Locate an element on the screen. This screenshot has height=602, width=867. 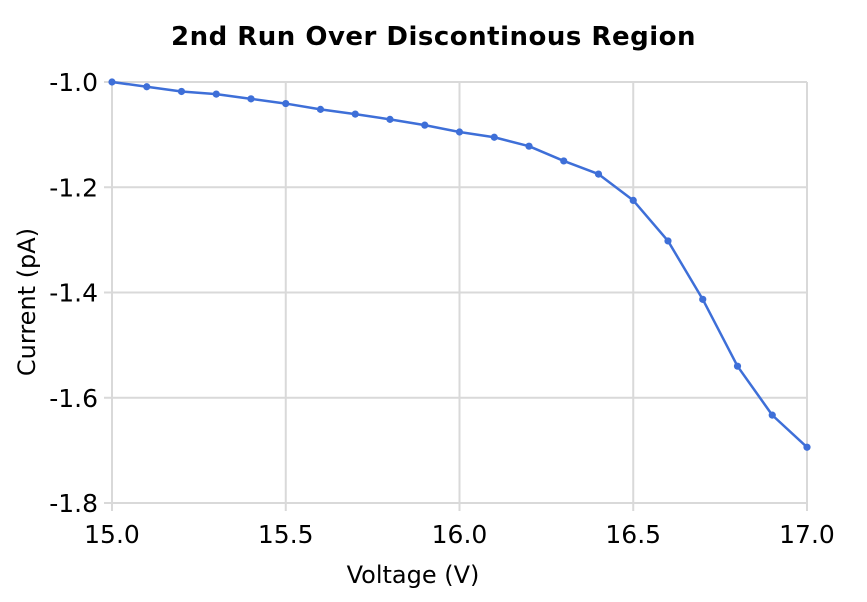
y-axis-title: Current (pA) is located at coordinates (27, 302).